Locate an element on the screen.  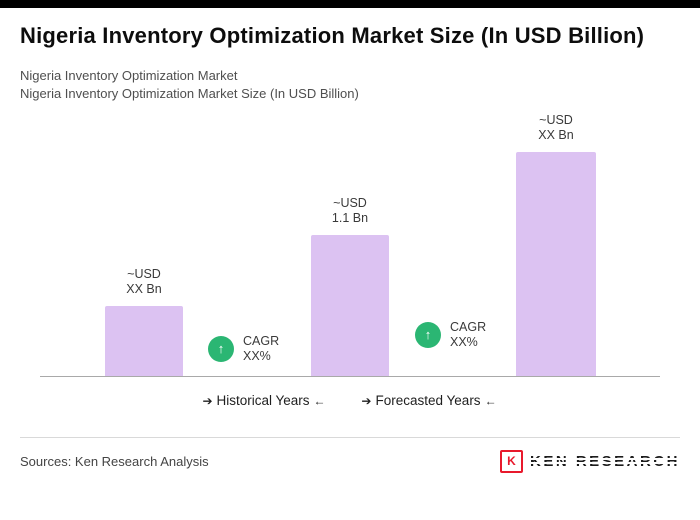
bar-value-label: ~USD 1.1 Bn is located at coordinates (350, 210).